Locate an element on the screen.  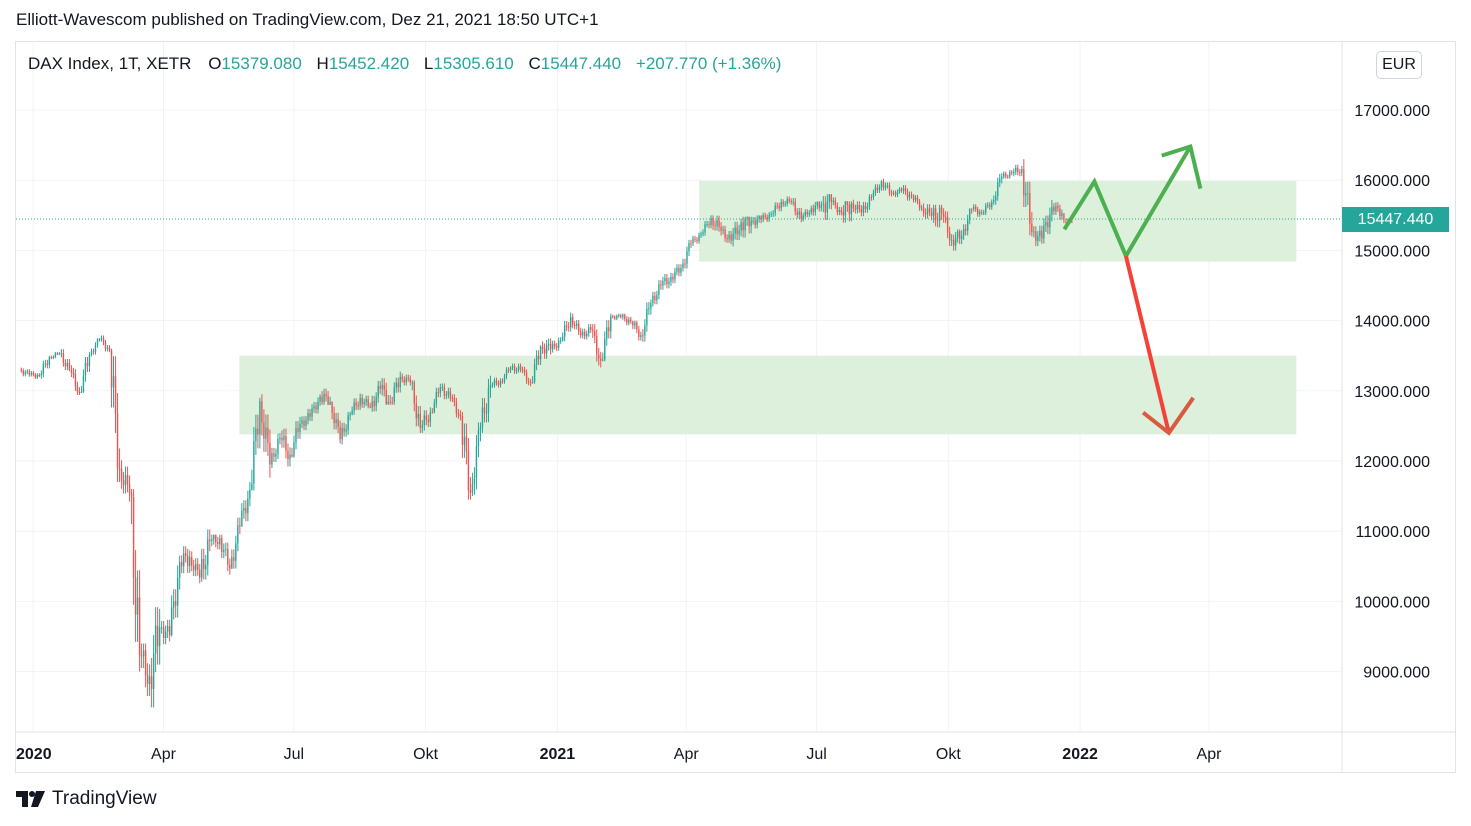
symbol-name: DAX Index, 1T, XETR is located at coordinates (110, 63).